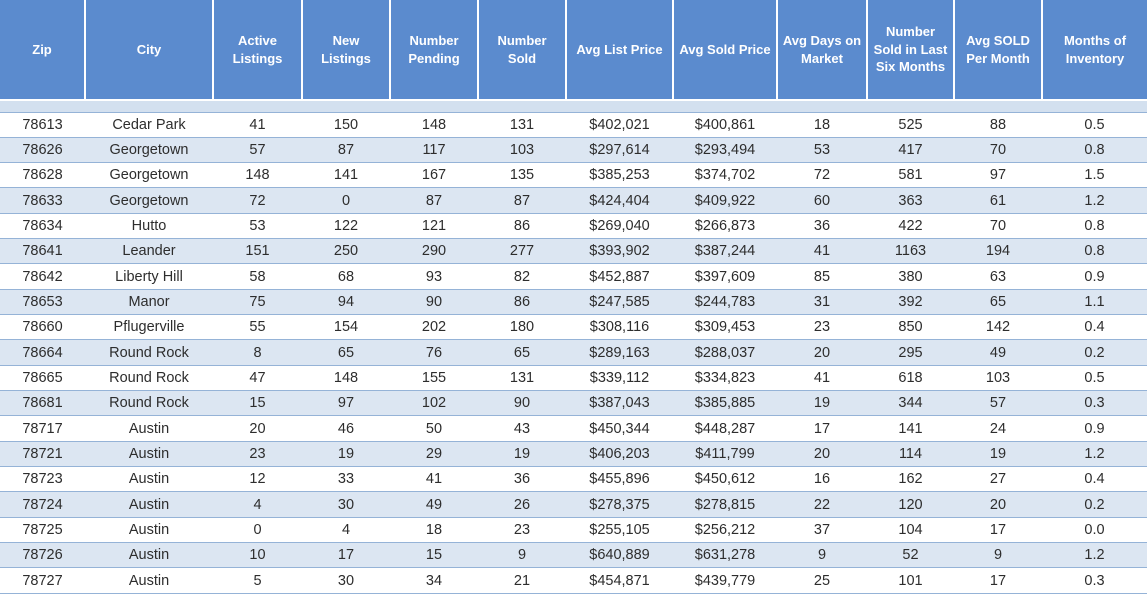 The image size is (1147, 594). Describe the element at coordinates (522, 175) in the screenshot. I see `cell-number-sold: 135` at that location.